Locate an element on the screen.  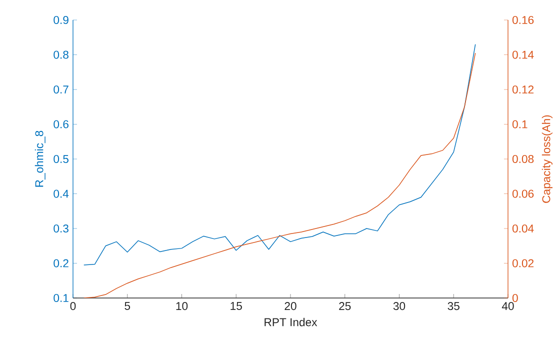
y-tick-label: 0.4 is located at coordinates (61, 194).